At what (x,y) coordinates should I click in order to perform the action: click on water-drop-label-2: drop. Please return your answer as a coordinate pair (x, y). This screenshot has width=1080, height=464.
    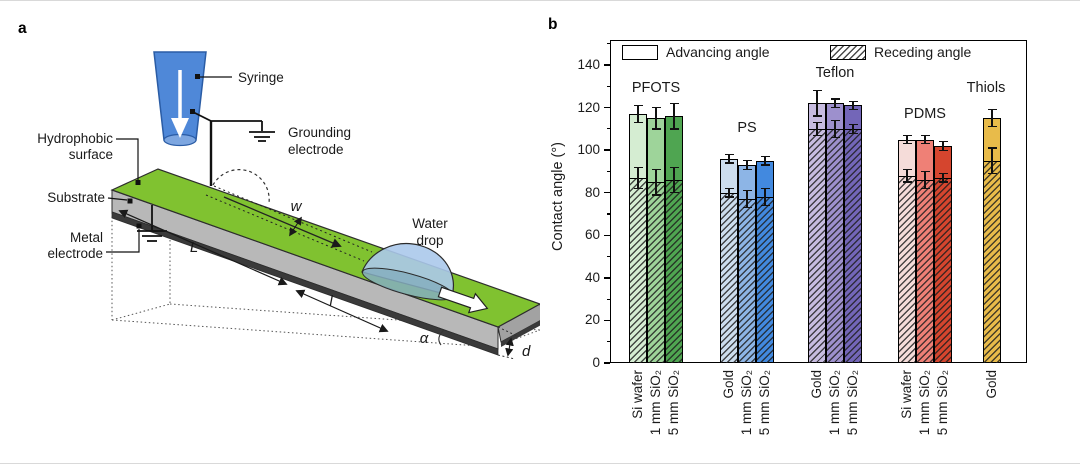
    Looking at the image, I should click on (429, 240).